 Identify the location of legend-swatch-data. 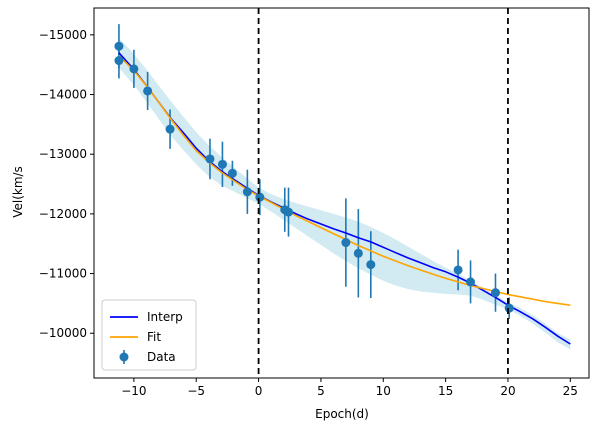
(124, 357).